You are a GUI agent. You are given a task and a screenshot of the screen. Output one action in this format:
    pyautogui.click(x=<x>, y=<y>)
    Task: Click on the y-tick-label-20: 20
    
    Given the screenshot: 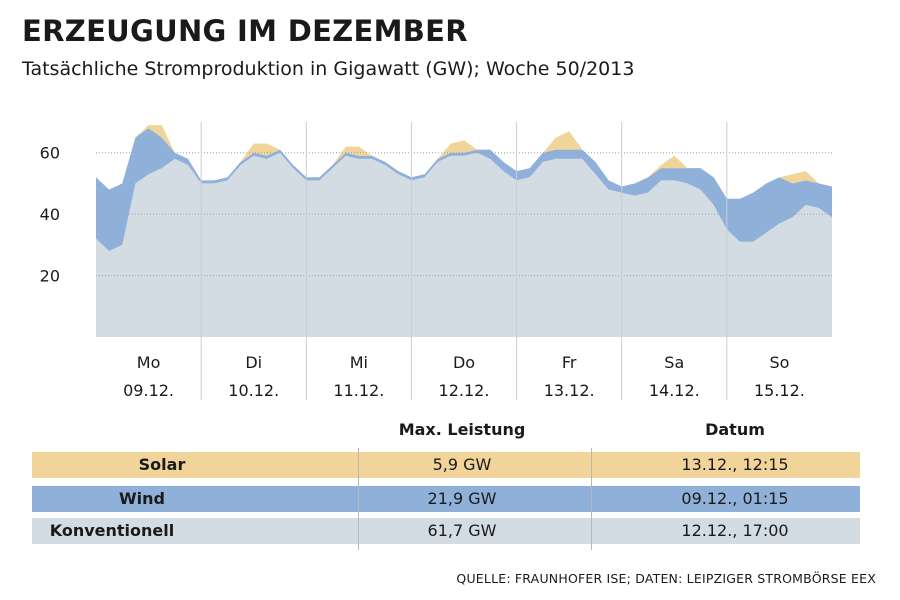 What is the action you would take?
    pyautogui.click(x=50, y=276)
    